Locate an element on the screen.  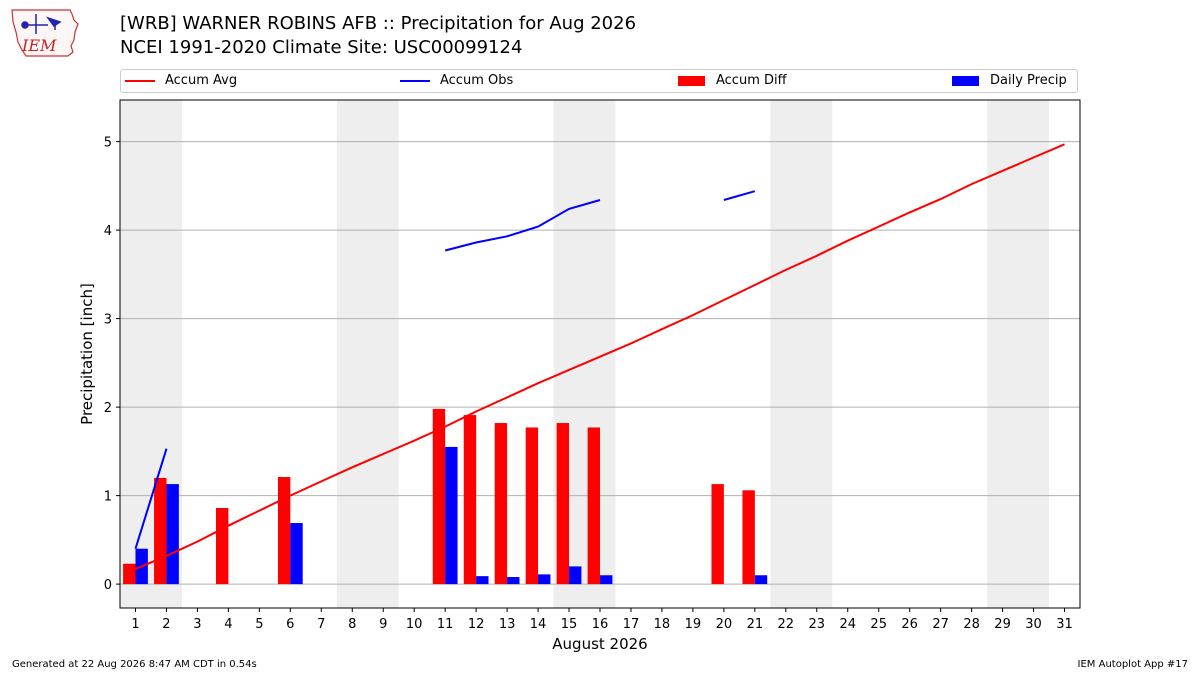
x-tick-label-24: 24 is located at coordinates (847, 624).